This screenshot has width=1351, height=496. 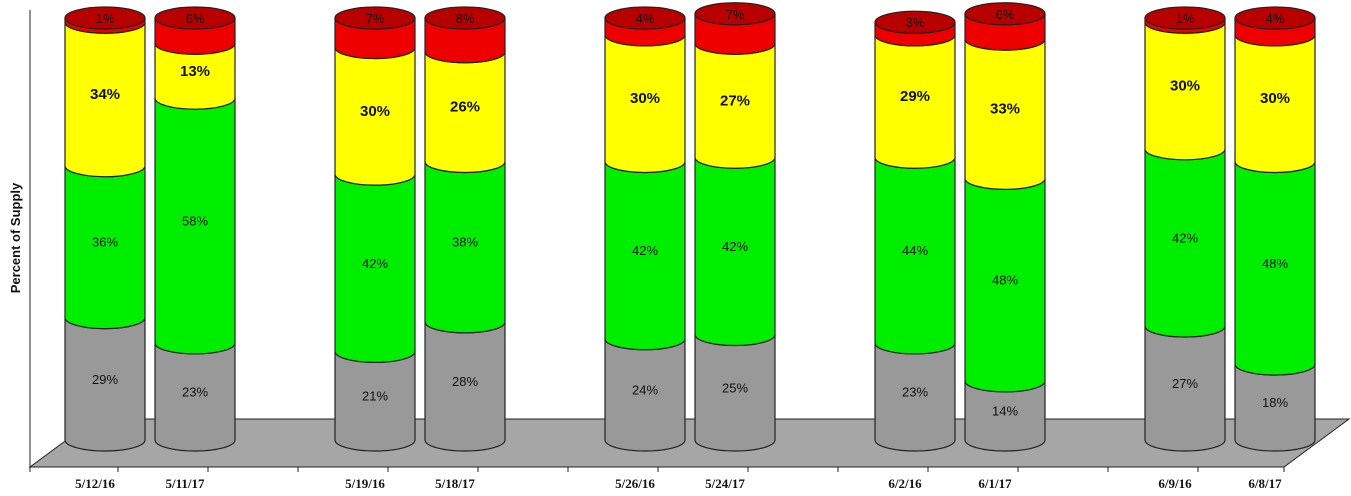 I want to click on value-label-9-0: 18%, so click(x=1275, y=402).